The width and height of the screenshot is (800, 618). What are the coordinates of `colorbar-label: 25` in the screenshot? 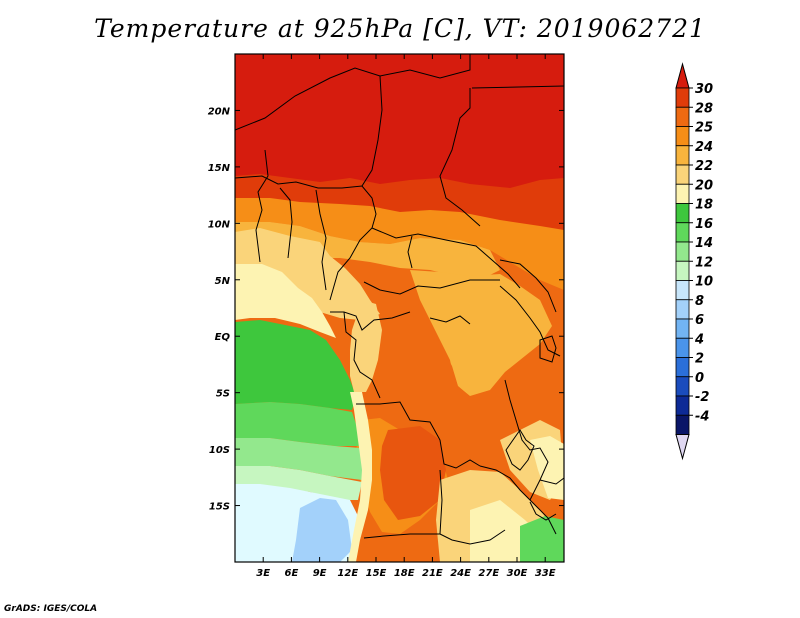 It's located at (704, 128).